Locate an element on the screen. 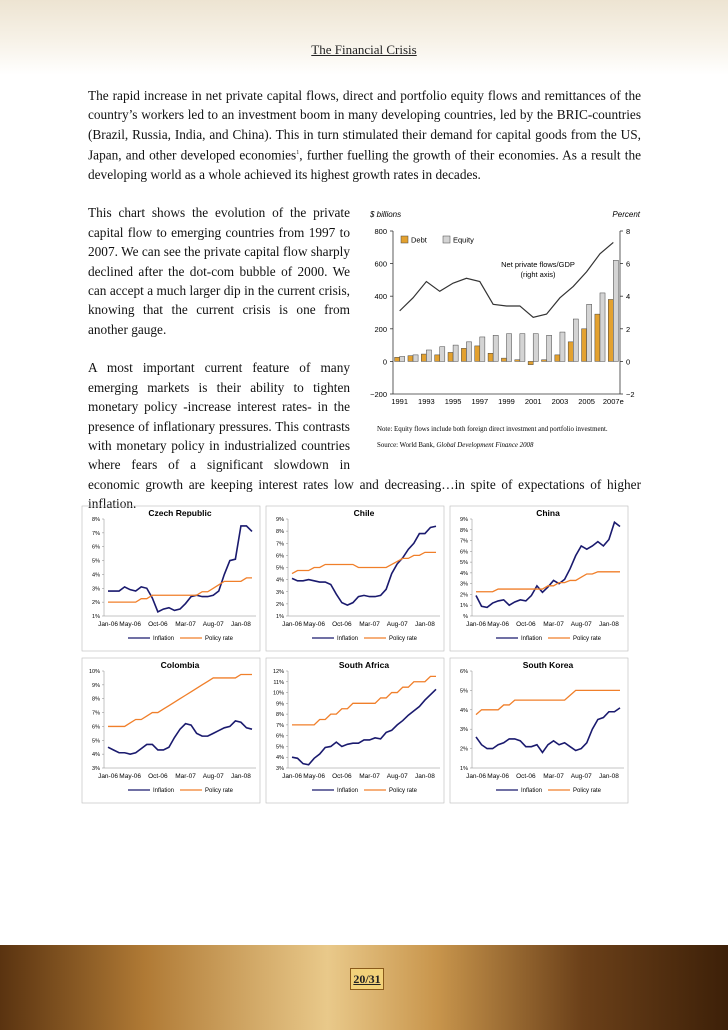 Image resolution: width=728 pixels, height=1030 pixels. legend-label: Debt is located at coordinates (419, 240).